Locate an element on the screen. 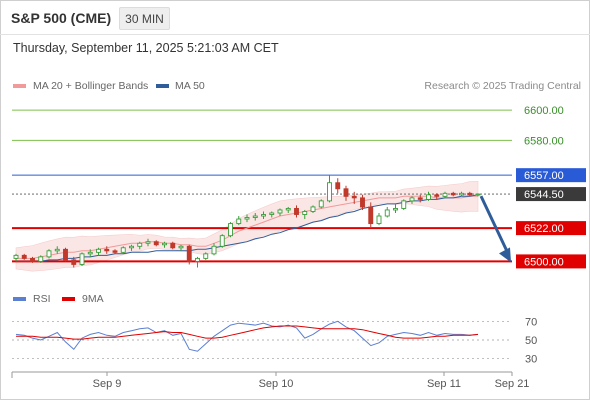  rsi-ma-line is located at coordinates (247, 332).